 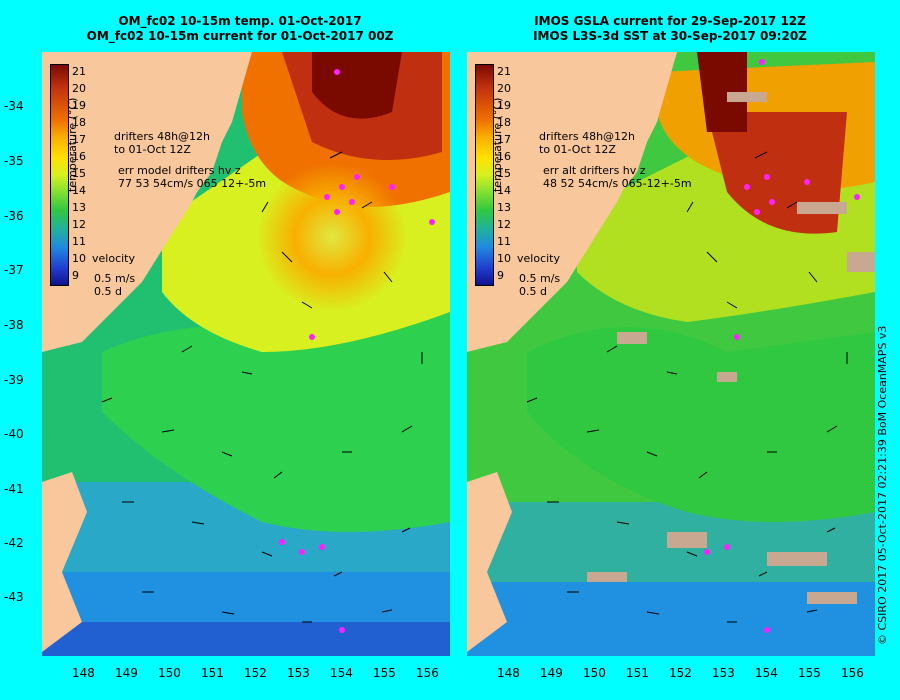 I want to click on lat-label: -39, so click(x=14, y=380).